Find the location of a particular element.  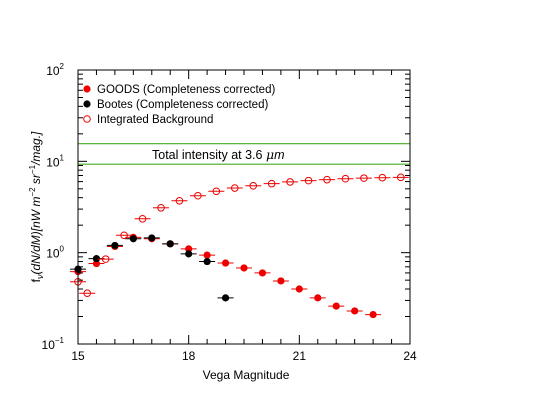

legend-marker-bootes is located at coordinates (87, 104).